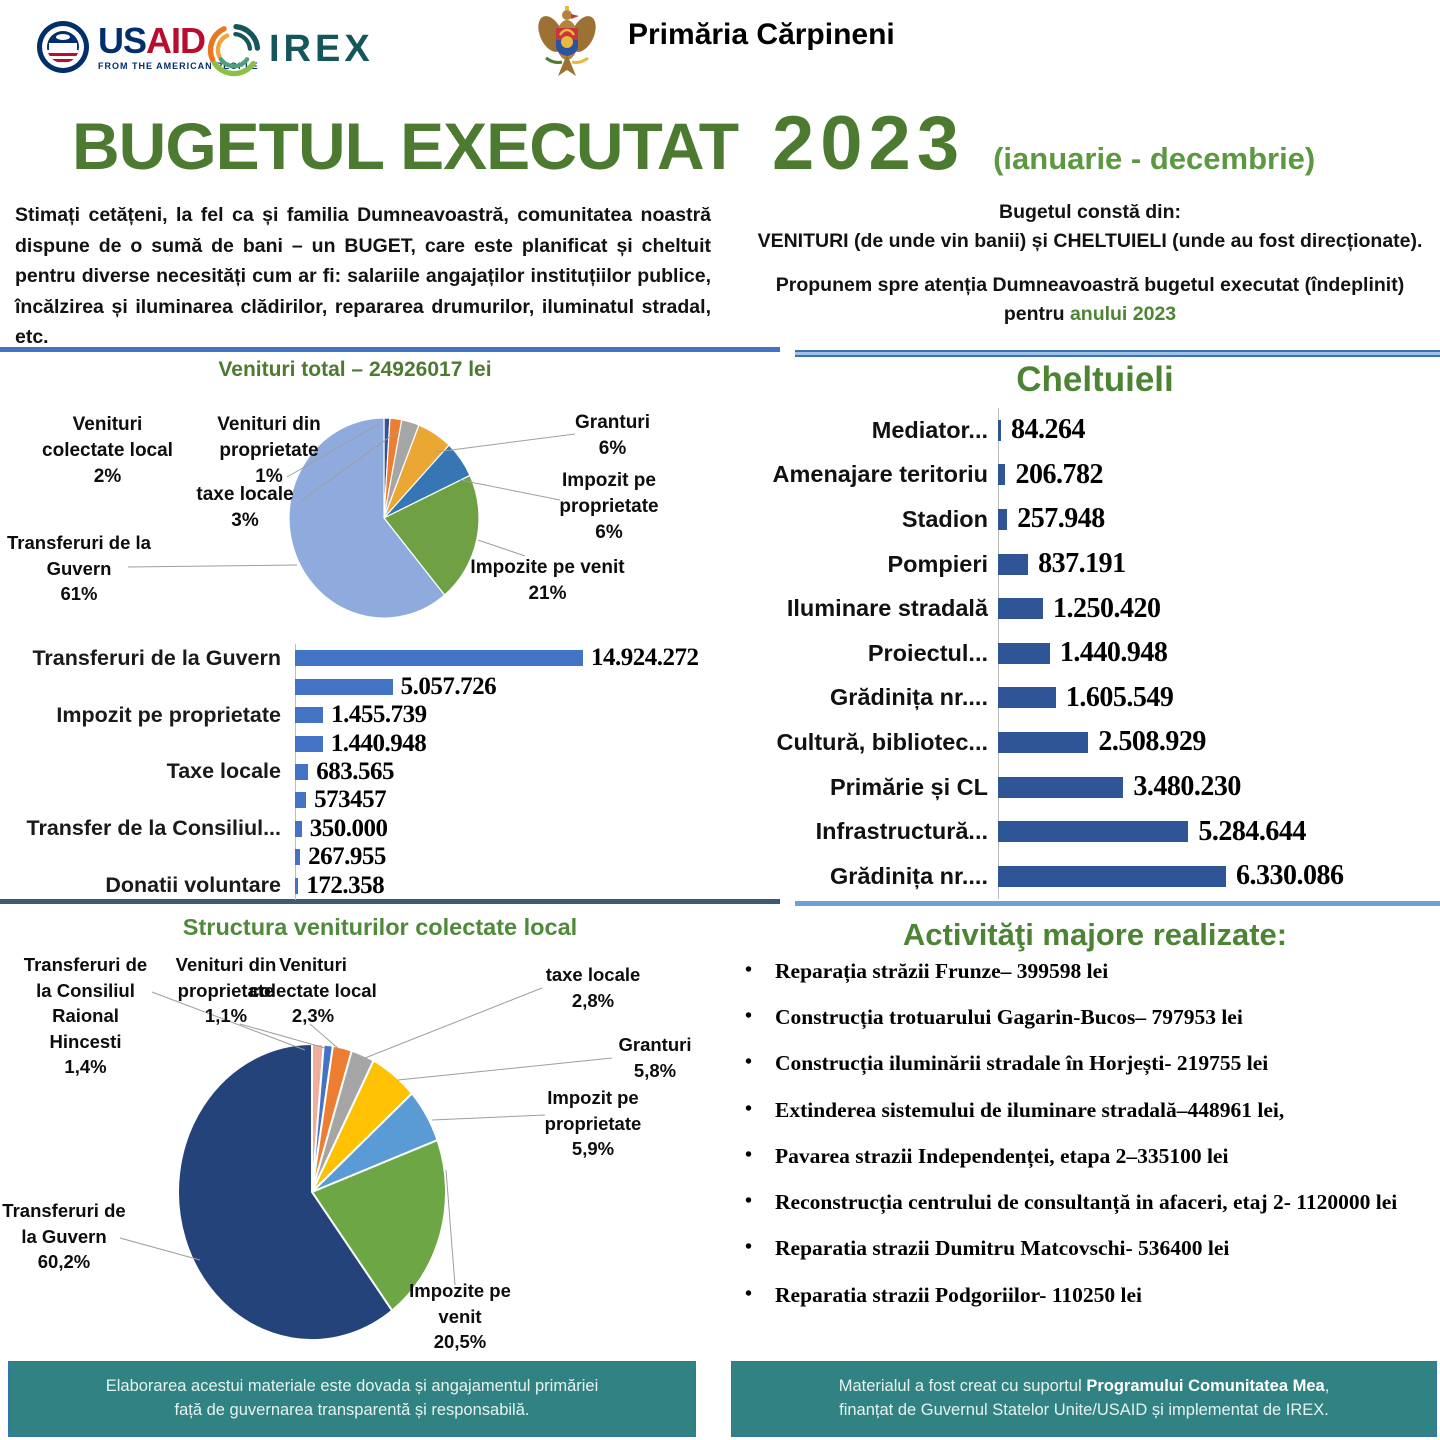 The height and width of the screenshot is (1440, 1440). I want to click on irex-arcs-icon, so click(234, 50).